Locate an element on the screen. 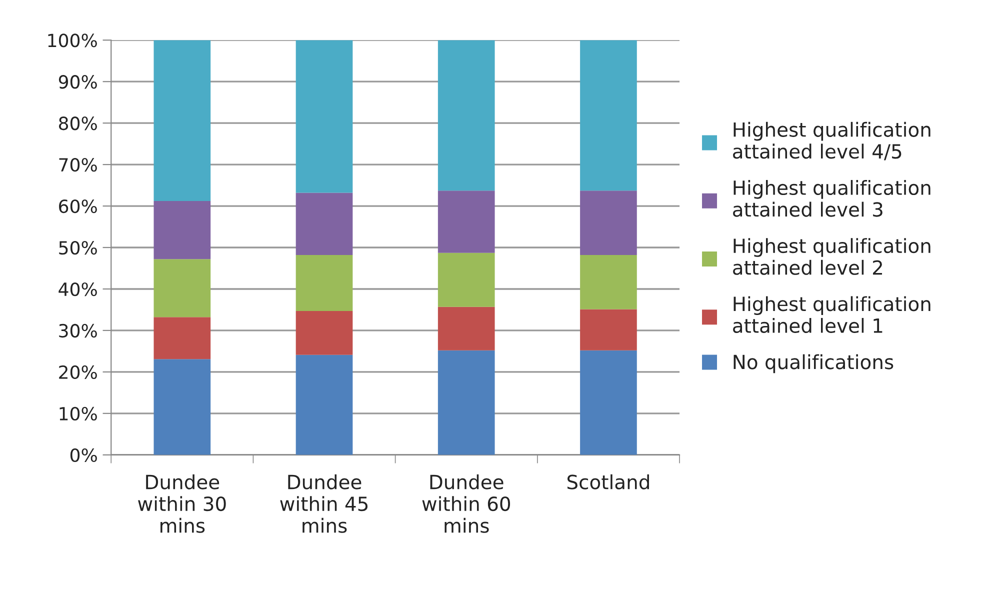 The width and height of the screenshot is (992, 590). legend-label: Highest qualification attained level 2 is located at coordinates (831, 256).